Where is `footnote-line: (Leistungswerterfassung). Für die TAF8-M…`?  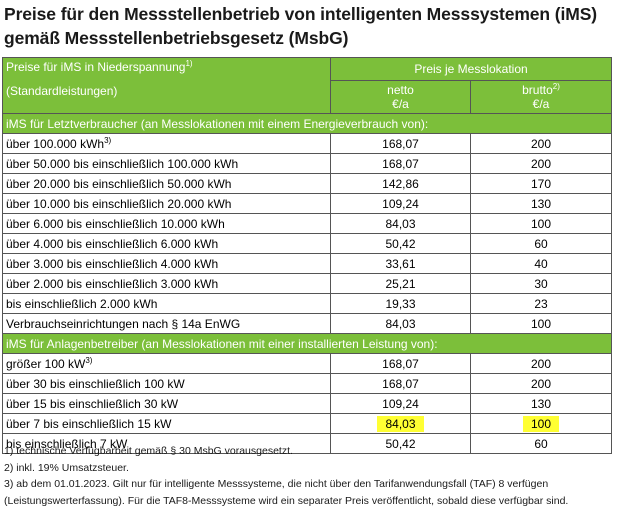
footnote-line: (Leistungswerterfassung). Für die TAF8-M… is located at coordinates (310, 501).